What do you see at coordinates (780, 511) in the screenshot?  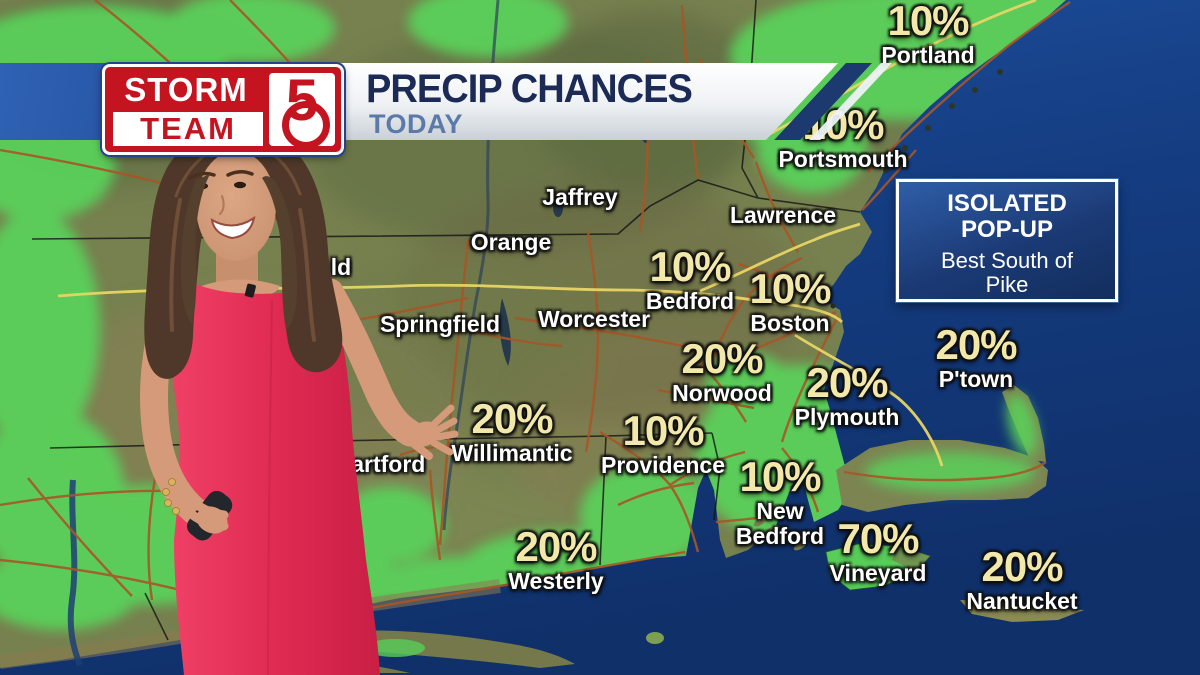 I see `city-name: New` at bounding box center [780, 511].